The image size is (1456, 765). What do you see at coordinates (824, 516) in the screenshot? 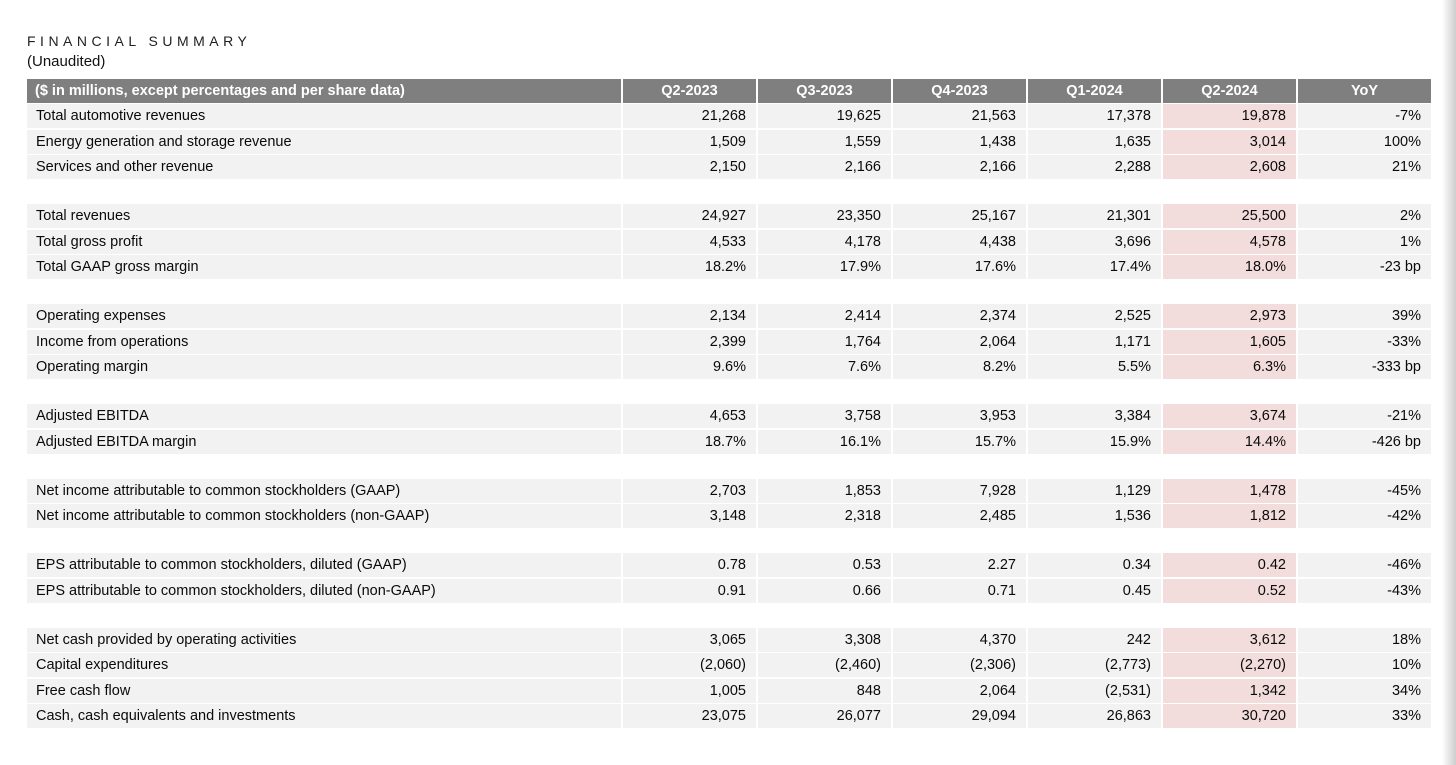
I see `cell-q3-2023: 2,318` at bounding box center [824, 516].